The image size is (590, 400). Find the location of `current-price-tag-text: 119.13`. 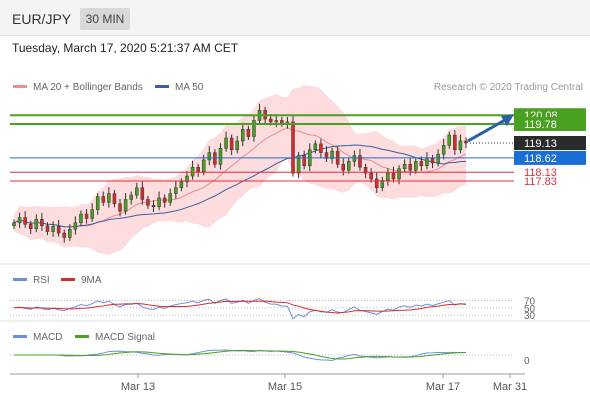

current-price-tag-text: 119.13 is located at coordinates (540, 144).